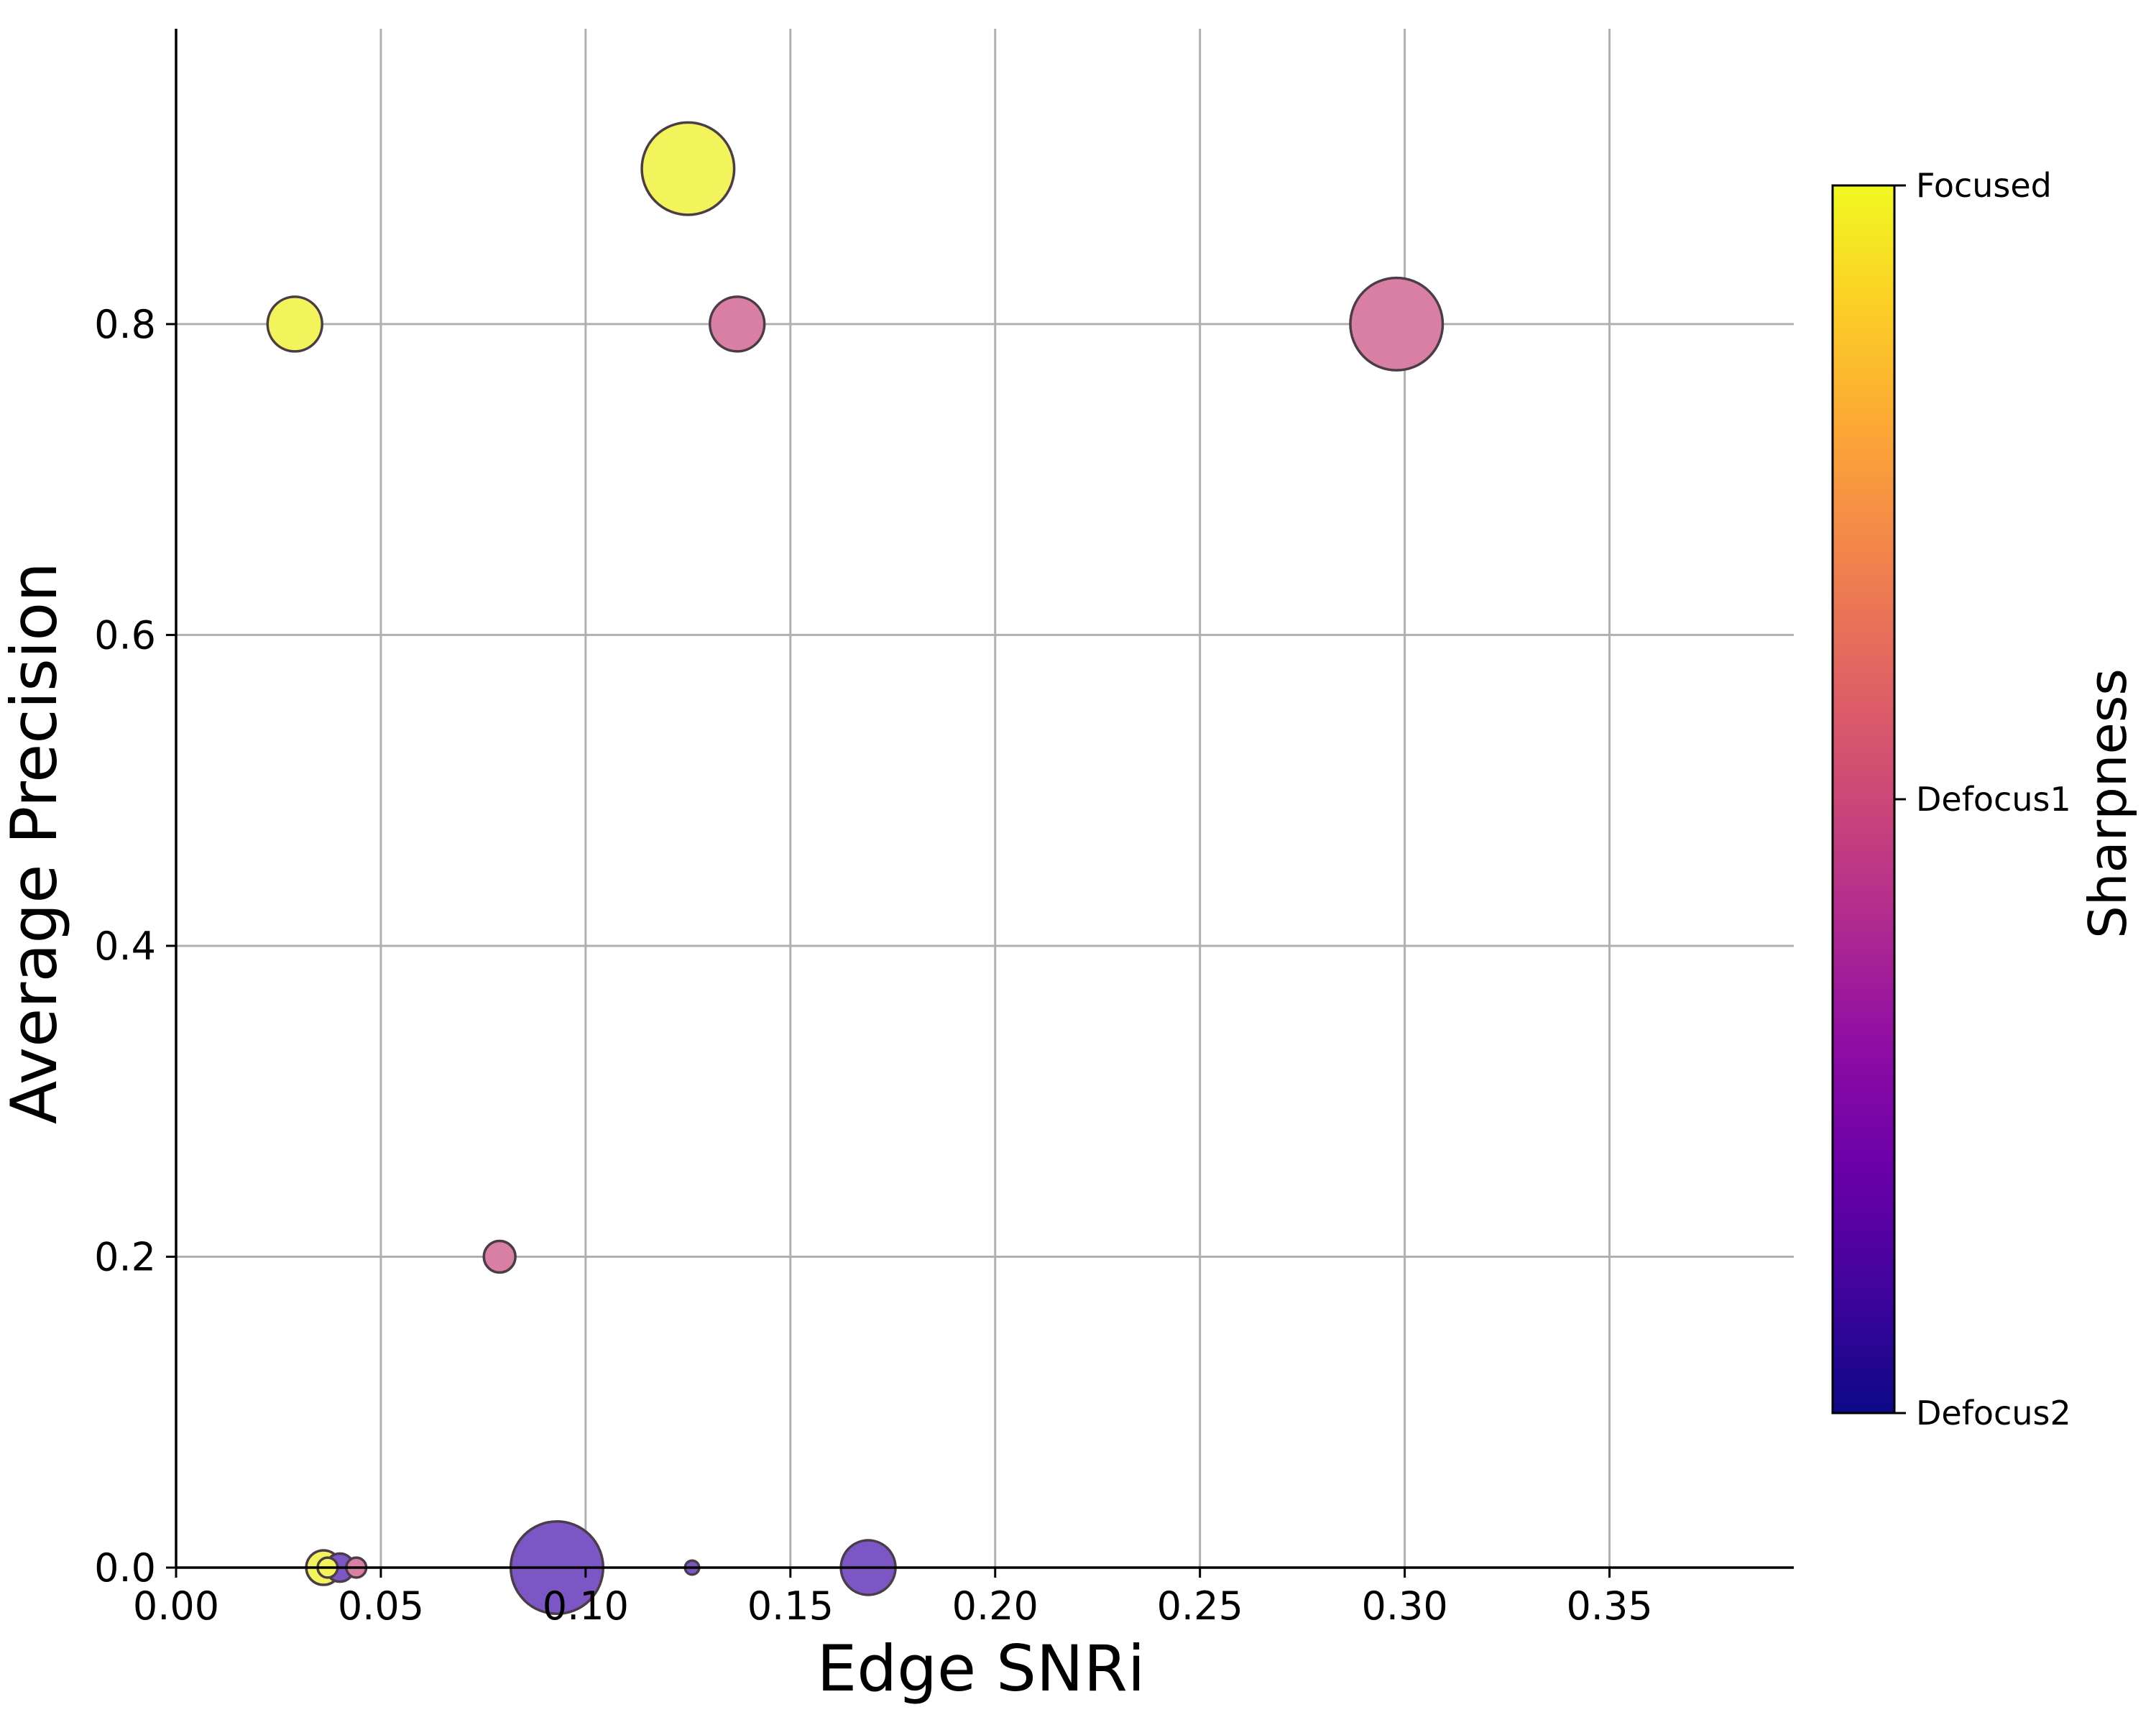 The image size is (2156, 1725). What do you see at coordinates (1993, 799) in the screenshot?
I see `colorbar-tick-label: Defocus1` at bounding box center [1993, 799].